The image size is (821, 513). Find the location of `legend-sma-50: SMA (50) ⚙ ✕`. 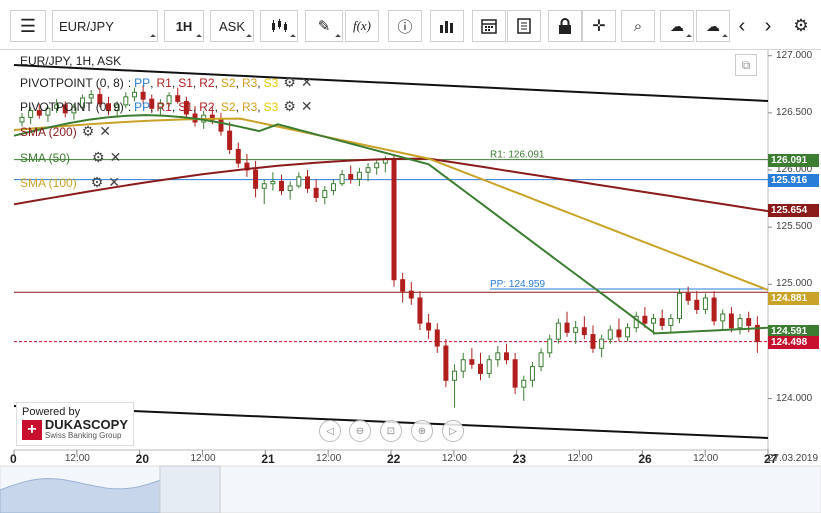

legend-sma-50: SMA (50) ⚙ ✕ is located at coordinates (70, 157).